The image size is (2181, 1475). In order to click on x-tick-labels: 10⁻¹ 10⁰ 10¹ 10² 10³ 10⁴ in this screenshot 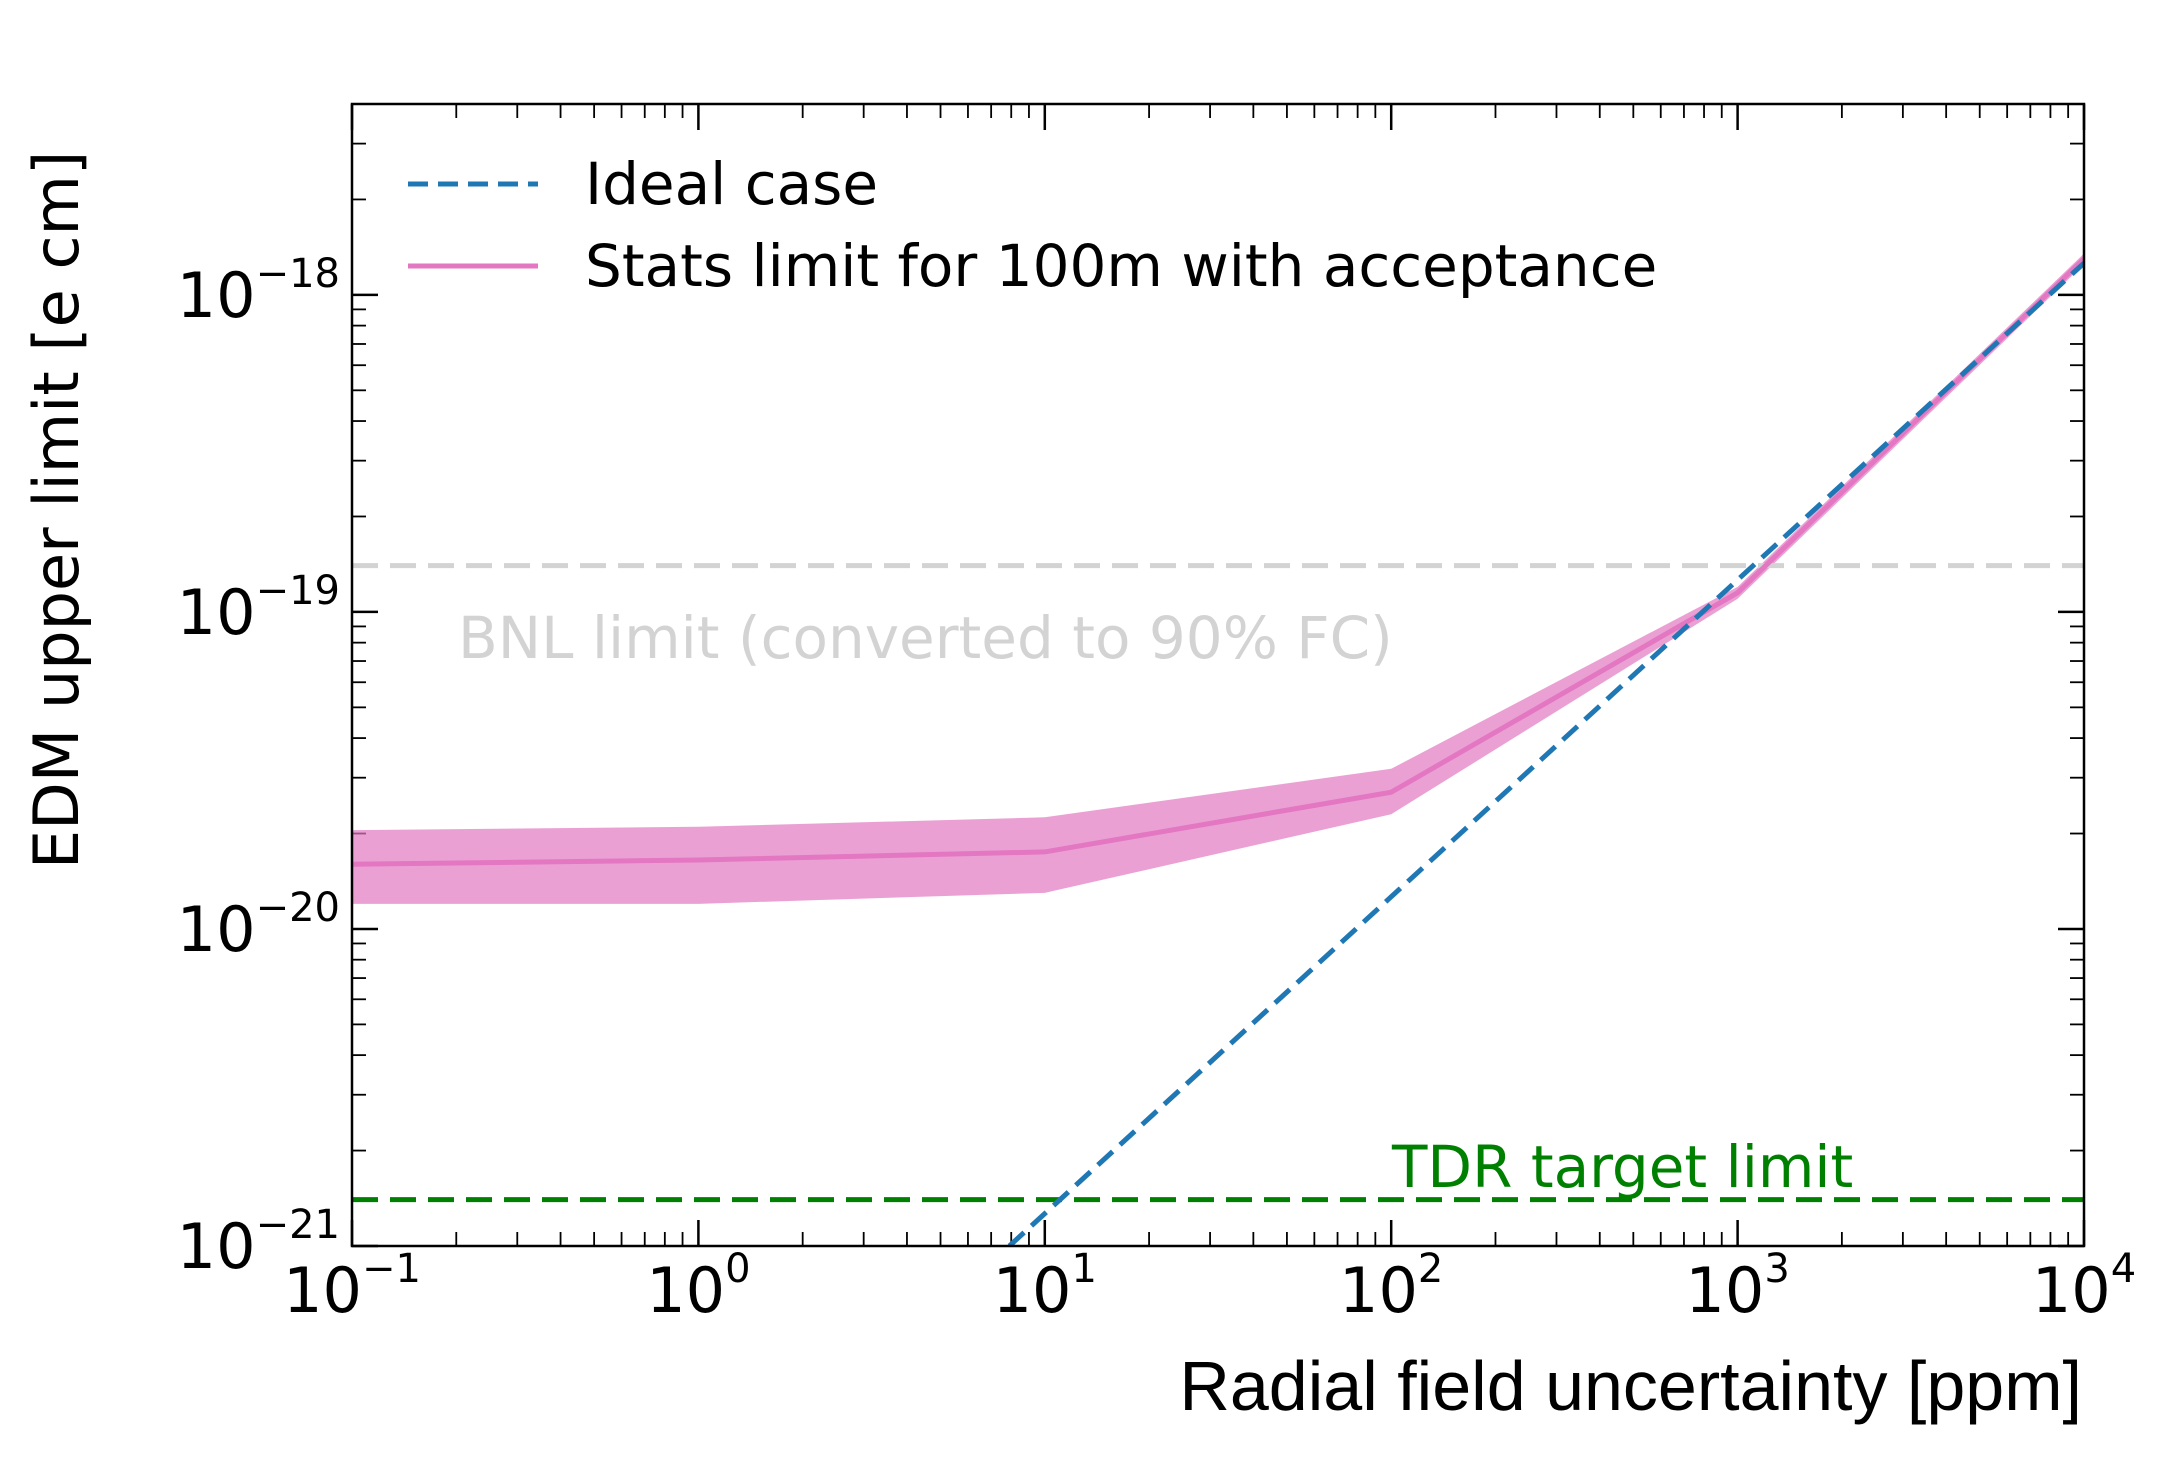, I will do `click(1209, 1286)`.